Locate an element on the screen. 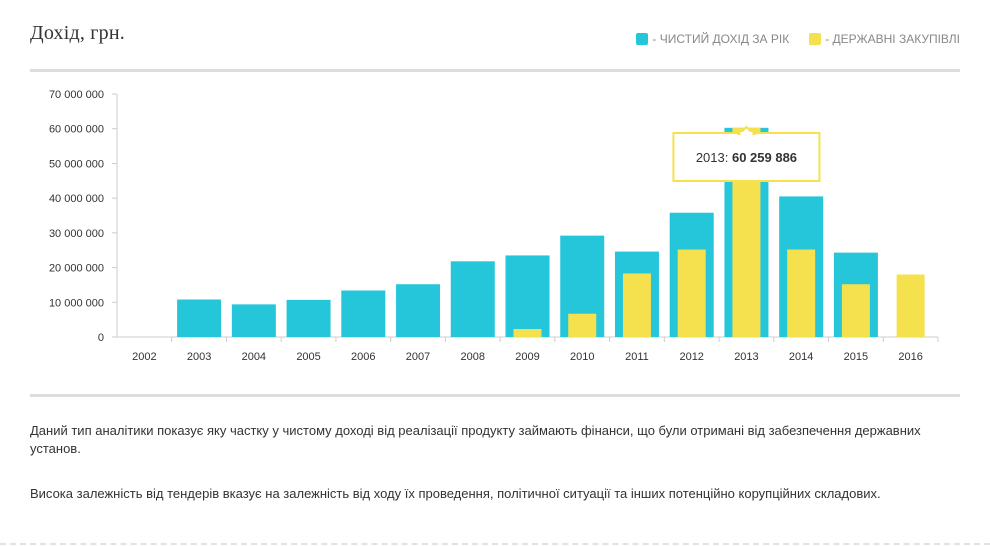  y-tick-label: 60 000 000 is located at coordinates (76, 130).